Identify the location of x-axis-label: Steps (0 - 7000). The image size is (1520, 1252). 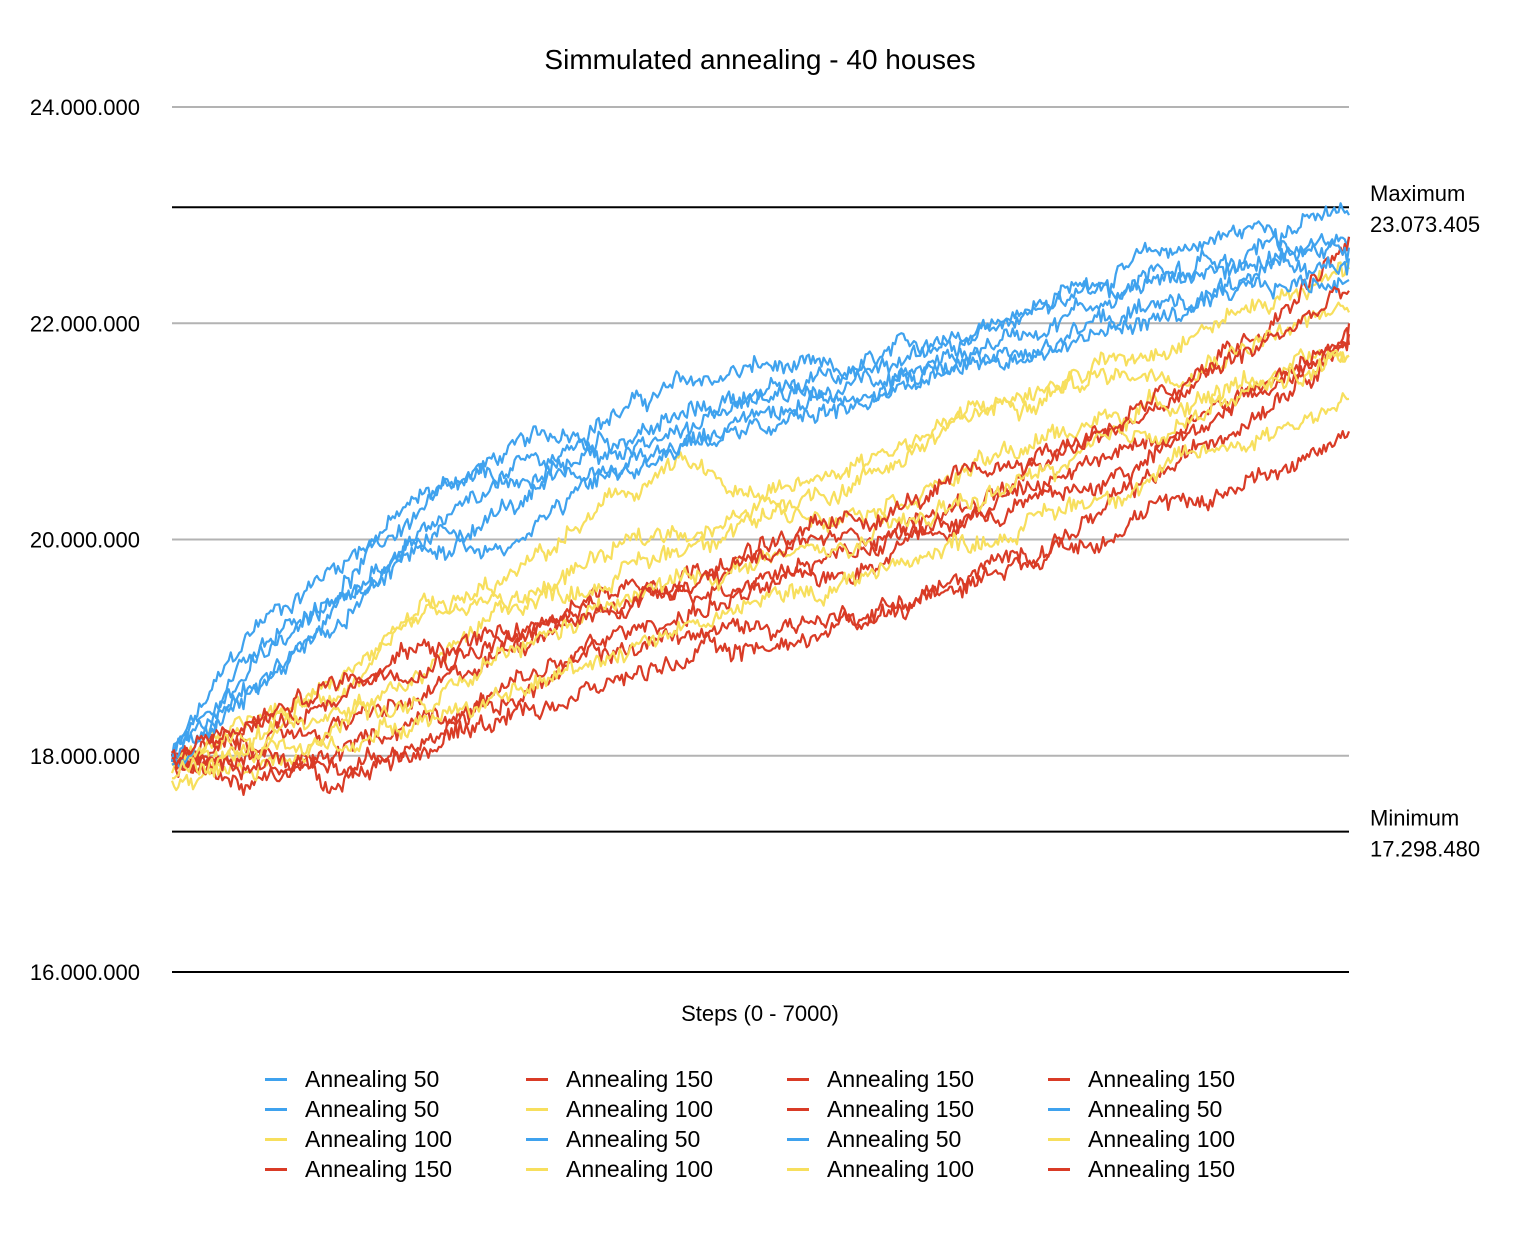
(760, 1013).